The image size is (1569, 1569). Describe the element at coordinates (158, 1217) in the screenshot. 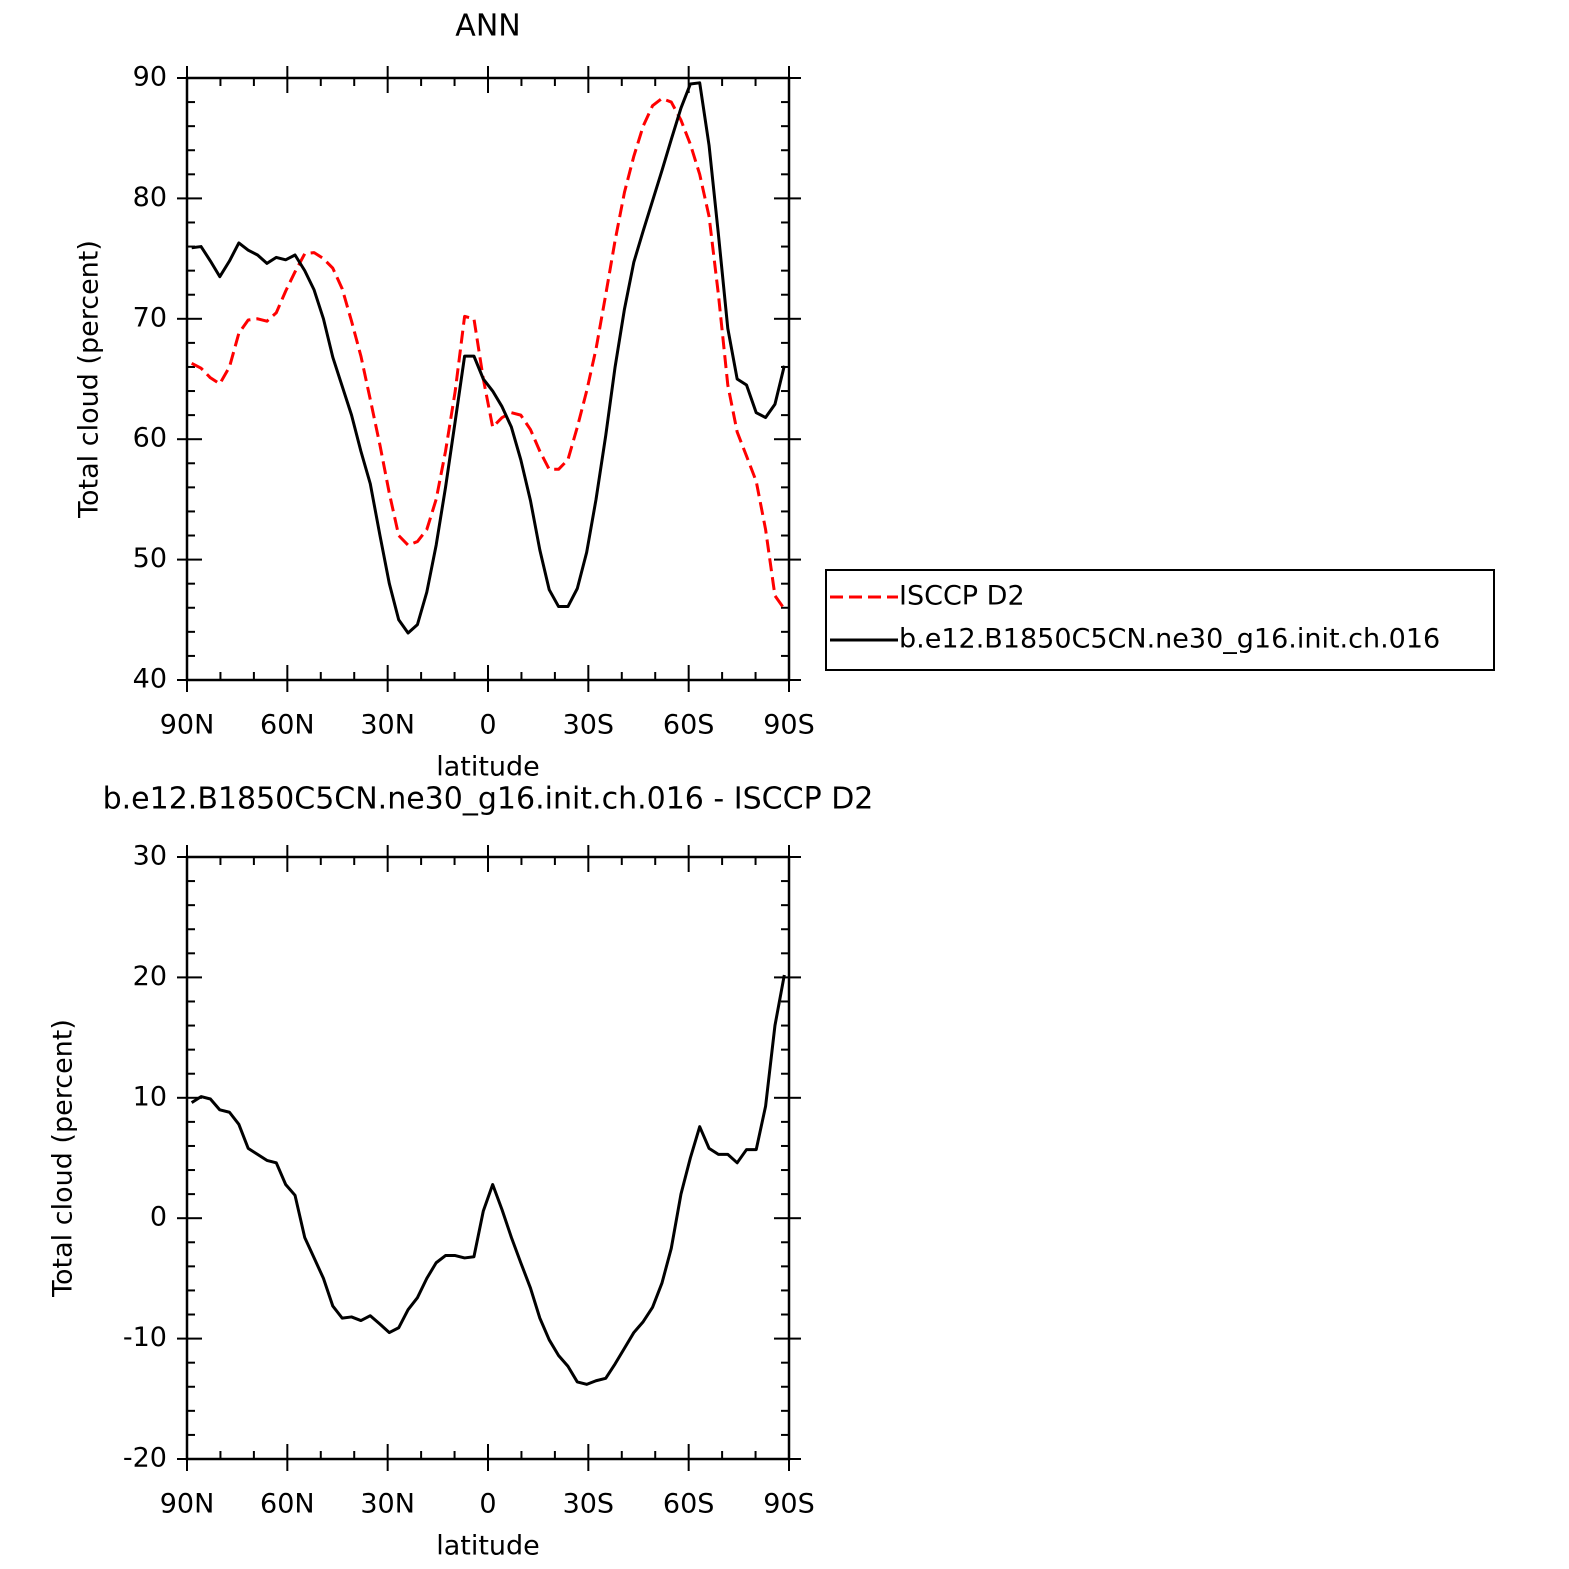

I see `y-tick-label: 0` at that location.